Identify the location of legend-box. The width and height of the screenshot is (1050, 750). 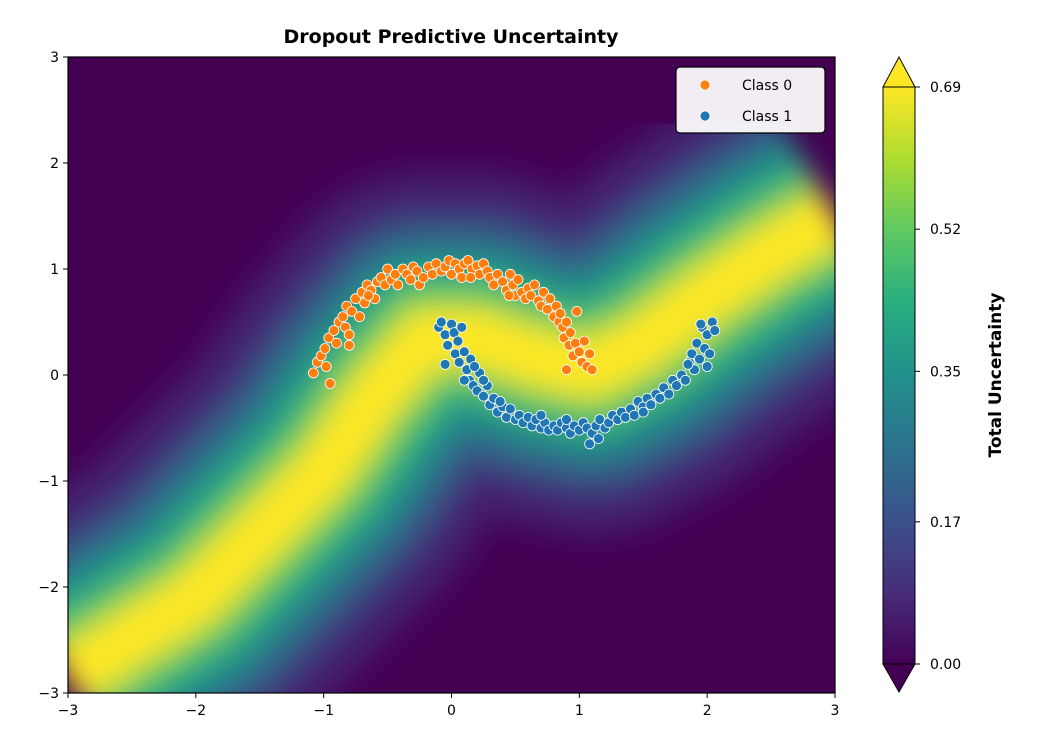
(750, 100).